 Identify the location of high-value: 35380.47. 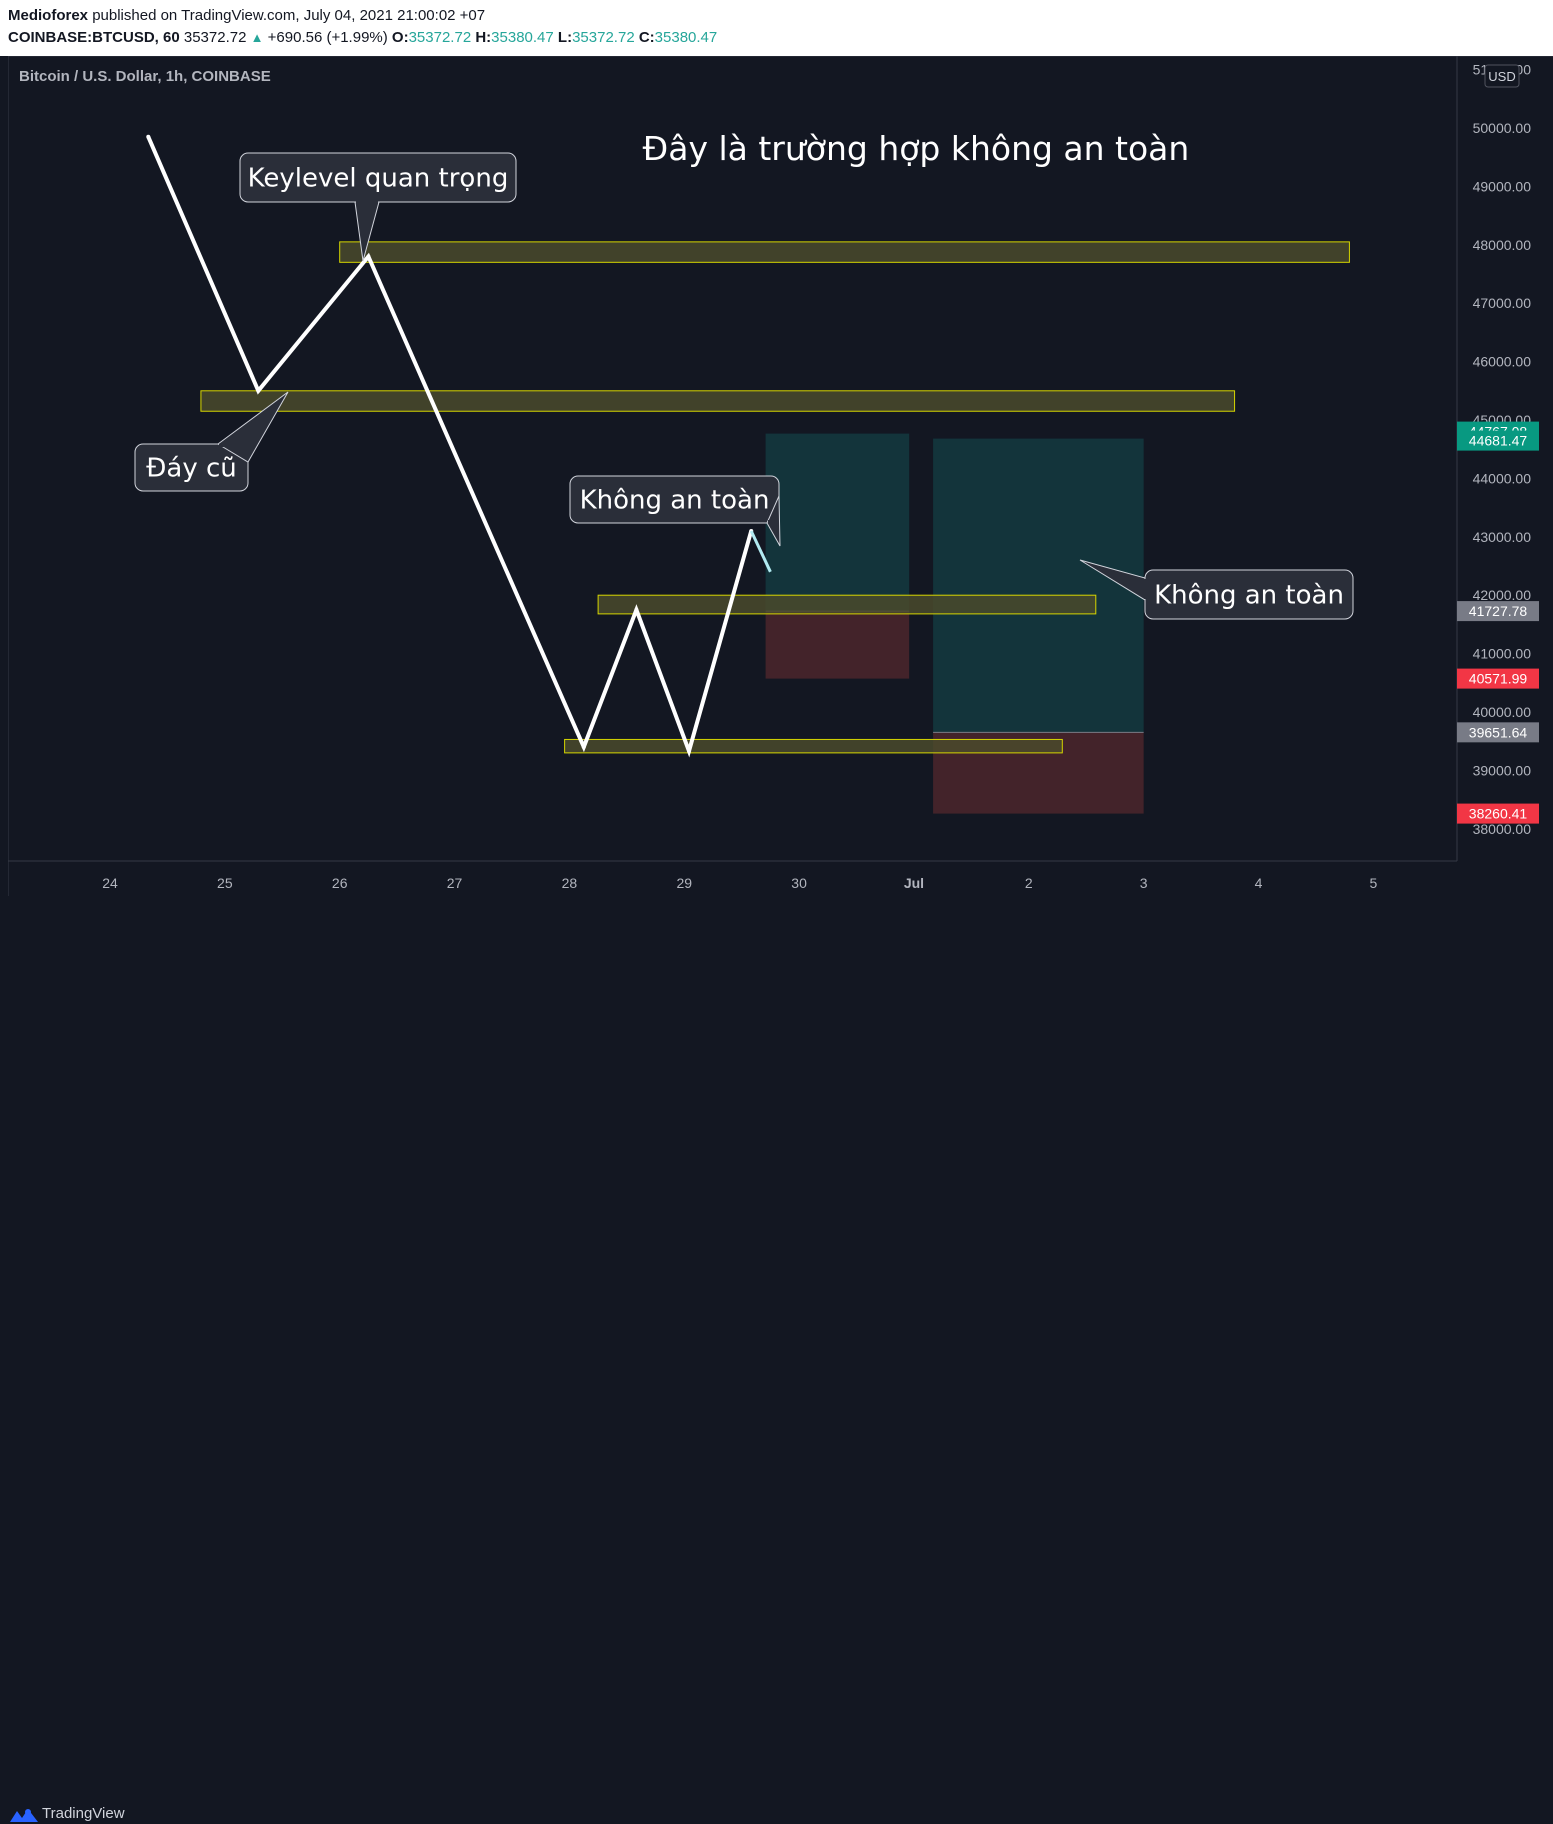
(522, 37).